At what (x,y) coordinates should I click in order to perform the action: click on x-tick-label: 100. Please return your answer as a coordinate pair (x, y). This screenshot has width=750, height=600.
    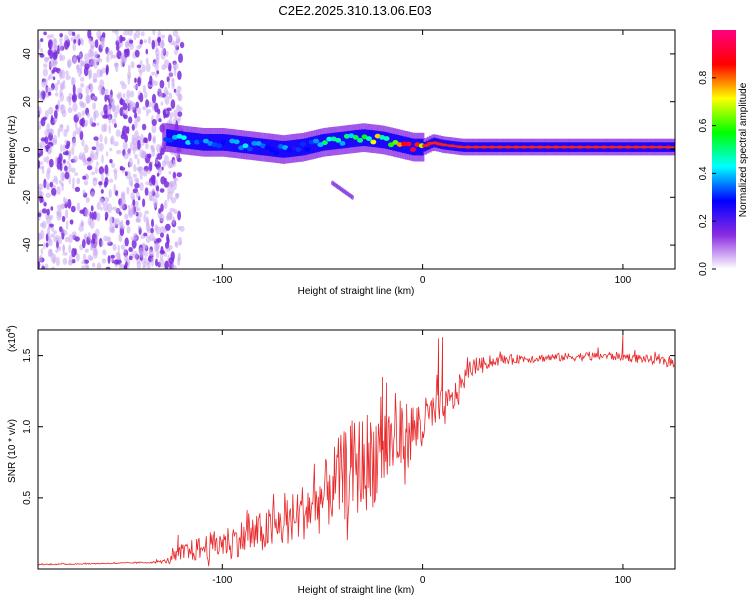
    Looking at the image, I should click on (623, 280).